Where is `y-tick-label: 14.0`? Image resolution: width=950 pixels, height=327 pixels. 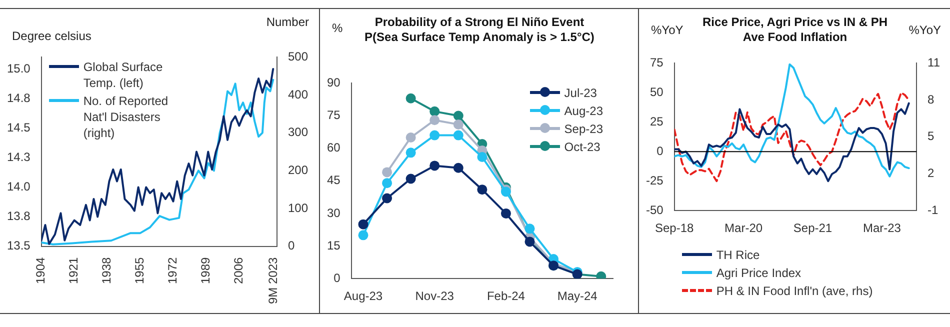 y-tick-label: 14.0 is located at coordinates (18, 187).